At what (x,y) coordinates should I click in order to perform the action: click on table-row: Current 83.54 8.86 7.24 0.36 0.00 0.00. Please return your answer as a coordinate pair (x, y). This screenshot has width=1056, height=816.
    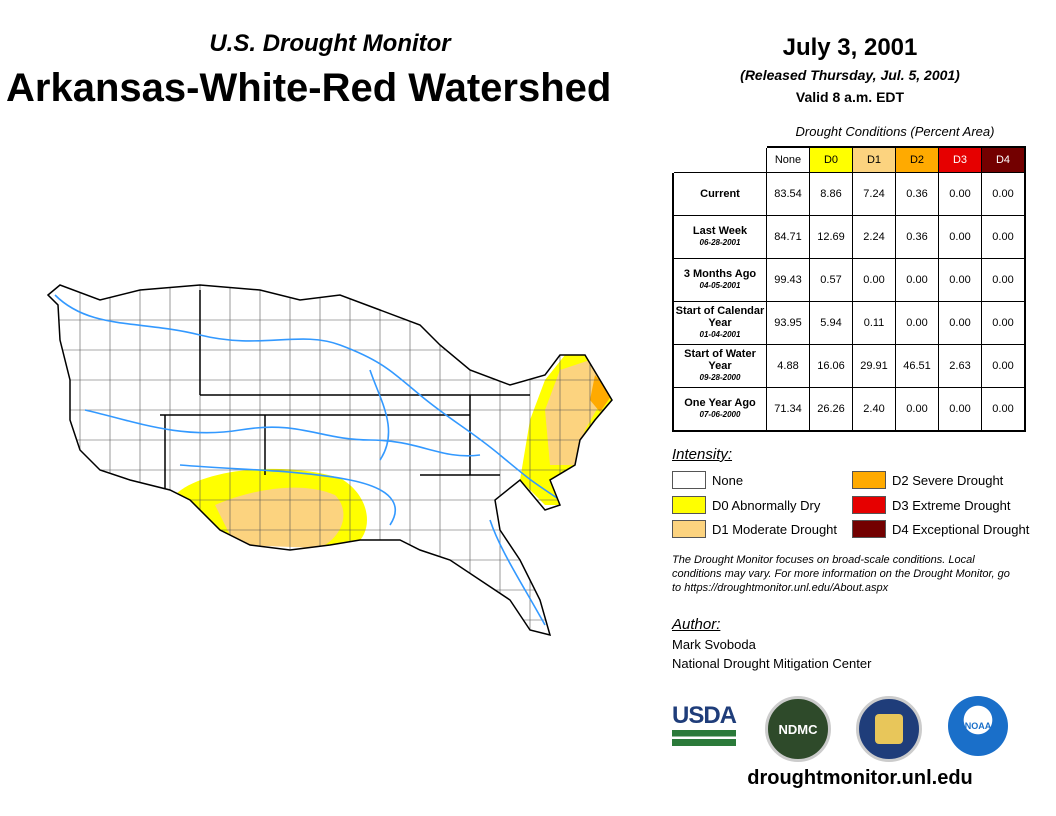
    Looking at the image, I should click on (849, 194).